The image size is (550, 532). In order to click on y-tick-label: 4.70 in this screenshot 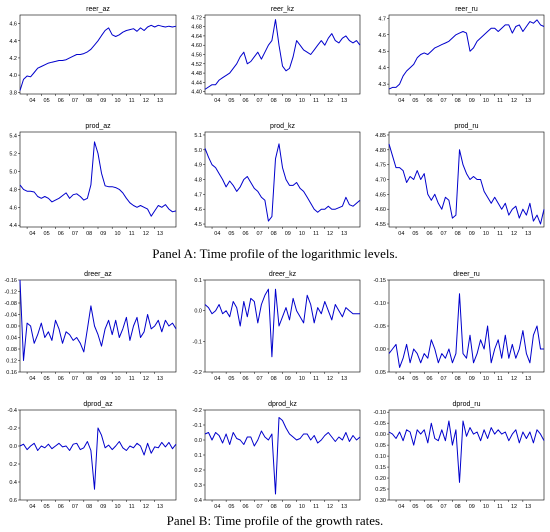, I will do `click(380, 181)`.